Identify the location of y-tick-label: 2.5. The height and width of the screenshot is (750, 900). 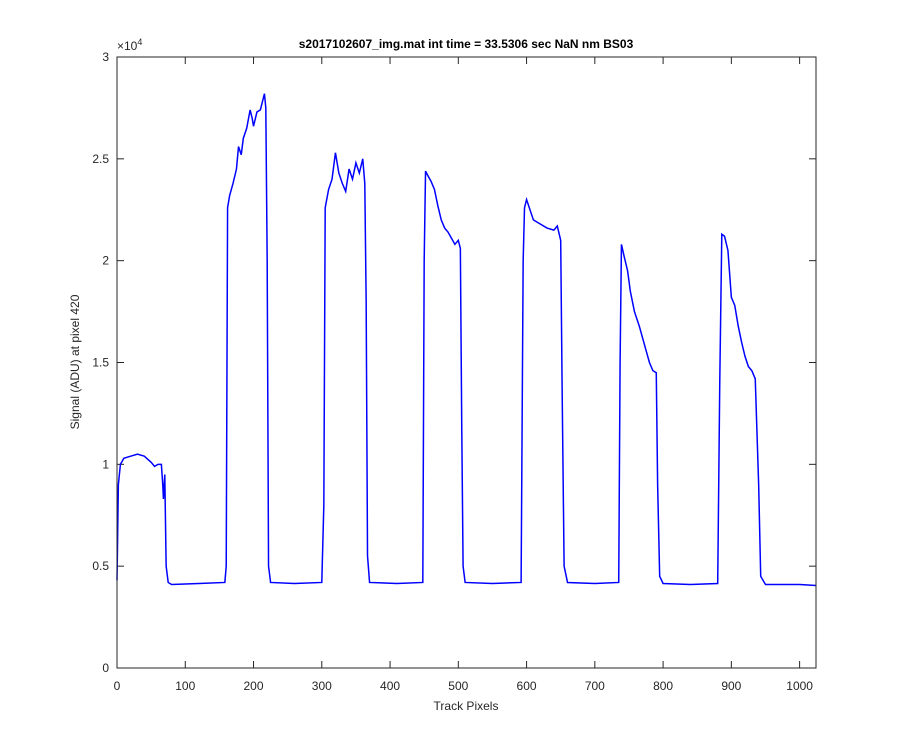
(100, 159).